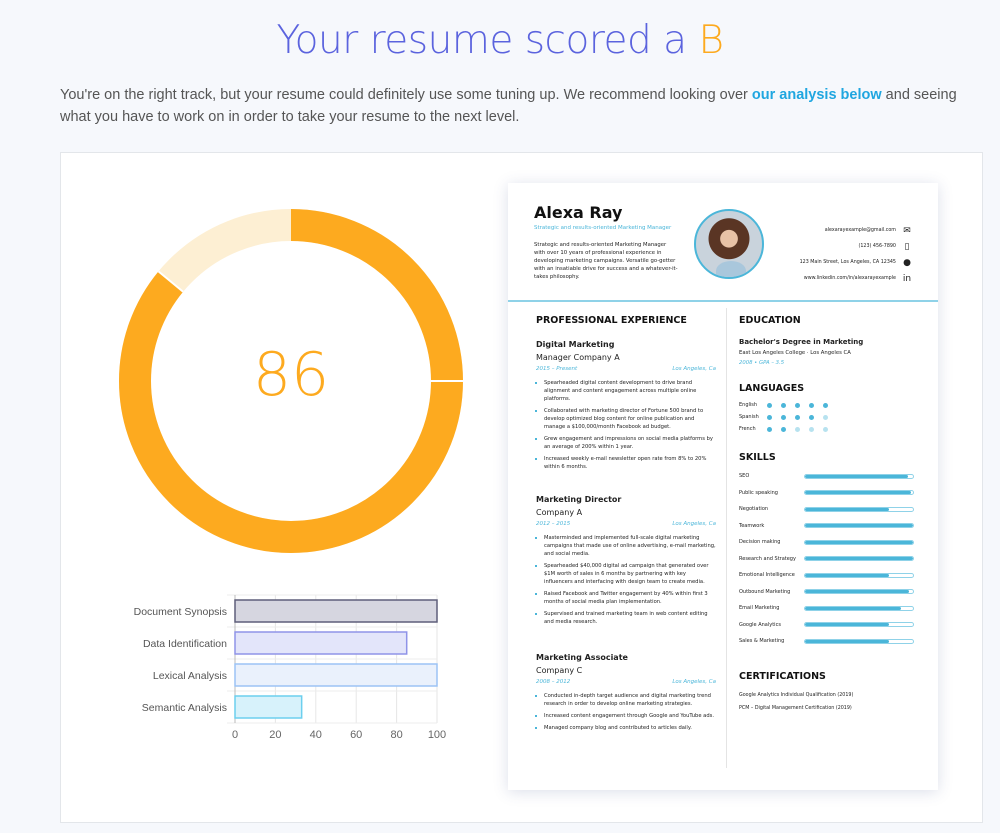  What do you see at coordinates (291, 375) in the screenshot?
I see `score-value: 86` at bounding box center [291, 375].